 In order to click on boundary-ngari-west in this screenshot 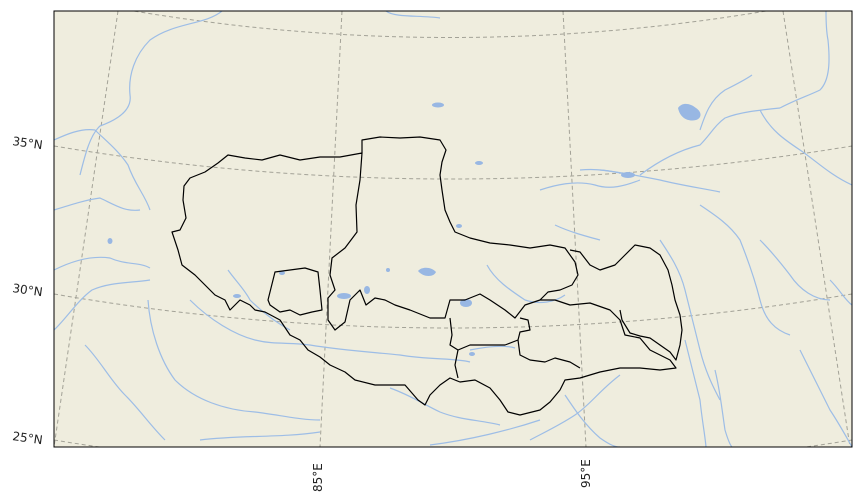, I will do `click(295, 291)`.